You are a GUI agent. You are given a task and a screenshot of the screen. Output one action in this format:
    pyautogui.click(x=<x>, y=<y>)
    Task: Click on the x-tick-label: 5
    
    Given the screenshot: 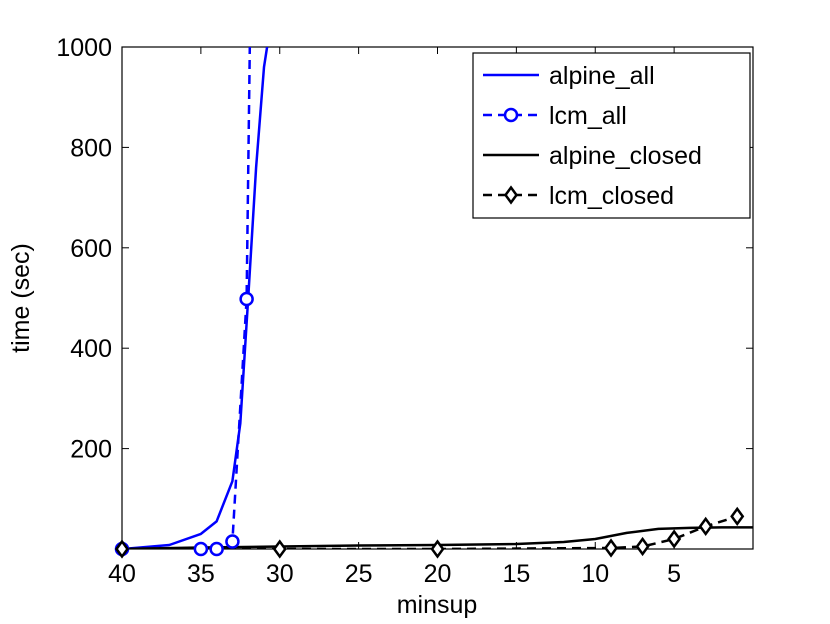 What is the action you would take?
    pyautogui.click(x=674, y=574)
    